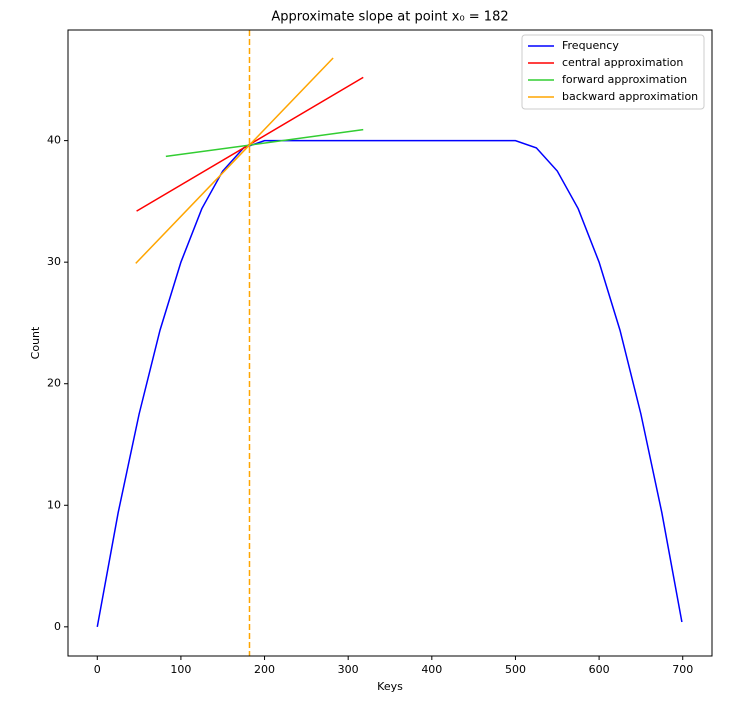  What do you see at coordinates (54, 140) in the screenshot?
I see `y-tick-label: 40` at bounding box center [54, 140].